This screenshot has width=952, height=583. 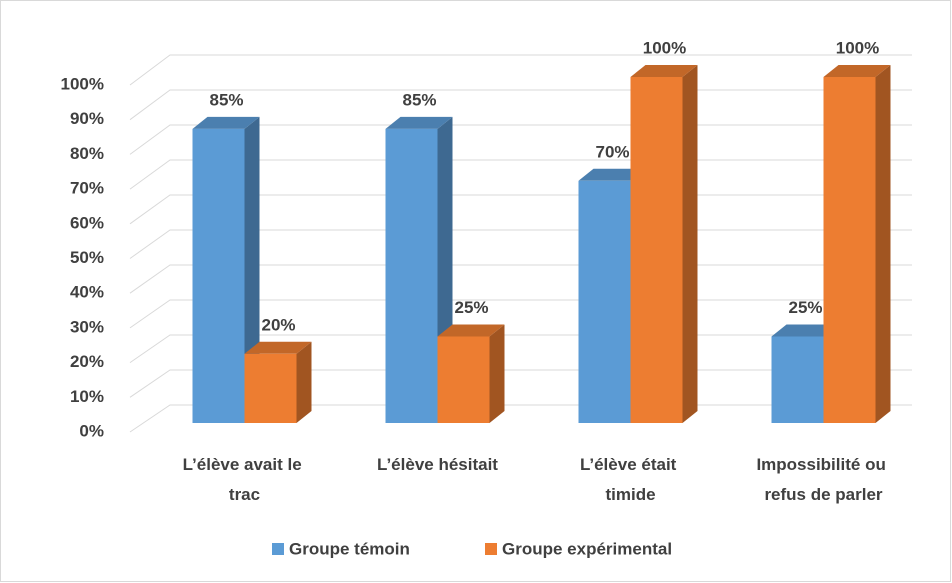 What do you see at coordinates (630, 479) in the screenshot?
I see `x-tick-label: L’élève était timide` at bounding box center [630, 479].